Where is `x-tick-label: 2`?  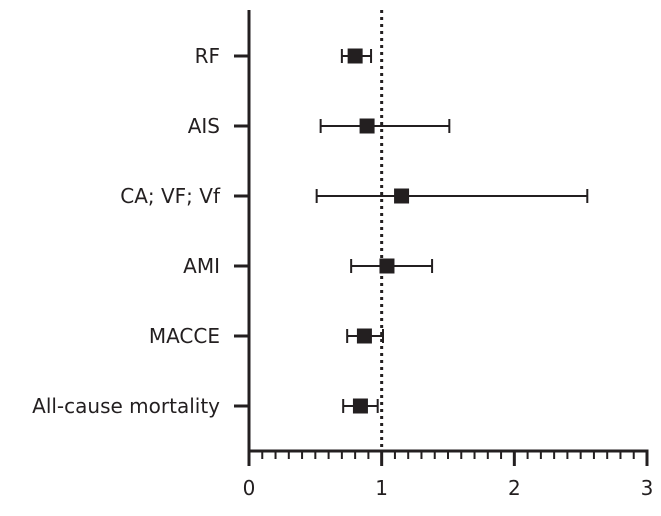 x-tick-label: 2 is located at coordinates (514, 488).